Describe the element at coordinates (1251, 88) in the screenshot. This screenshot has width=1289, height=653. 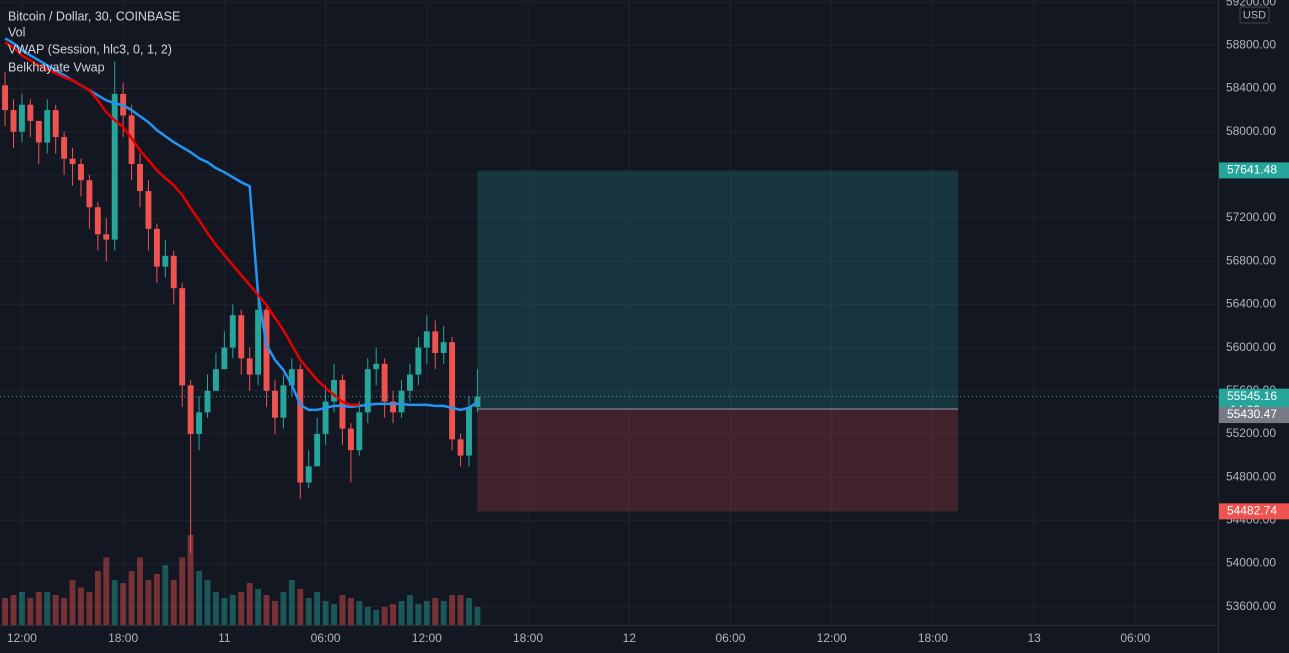
I see `y-tick-label: 58400.00` at that location.